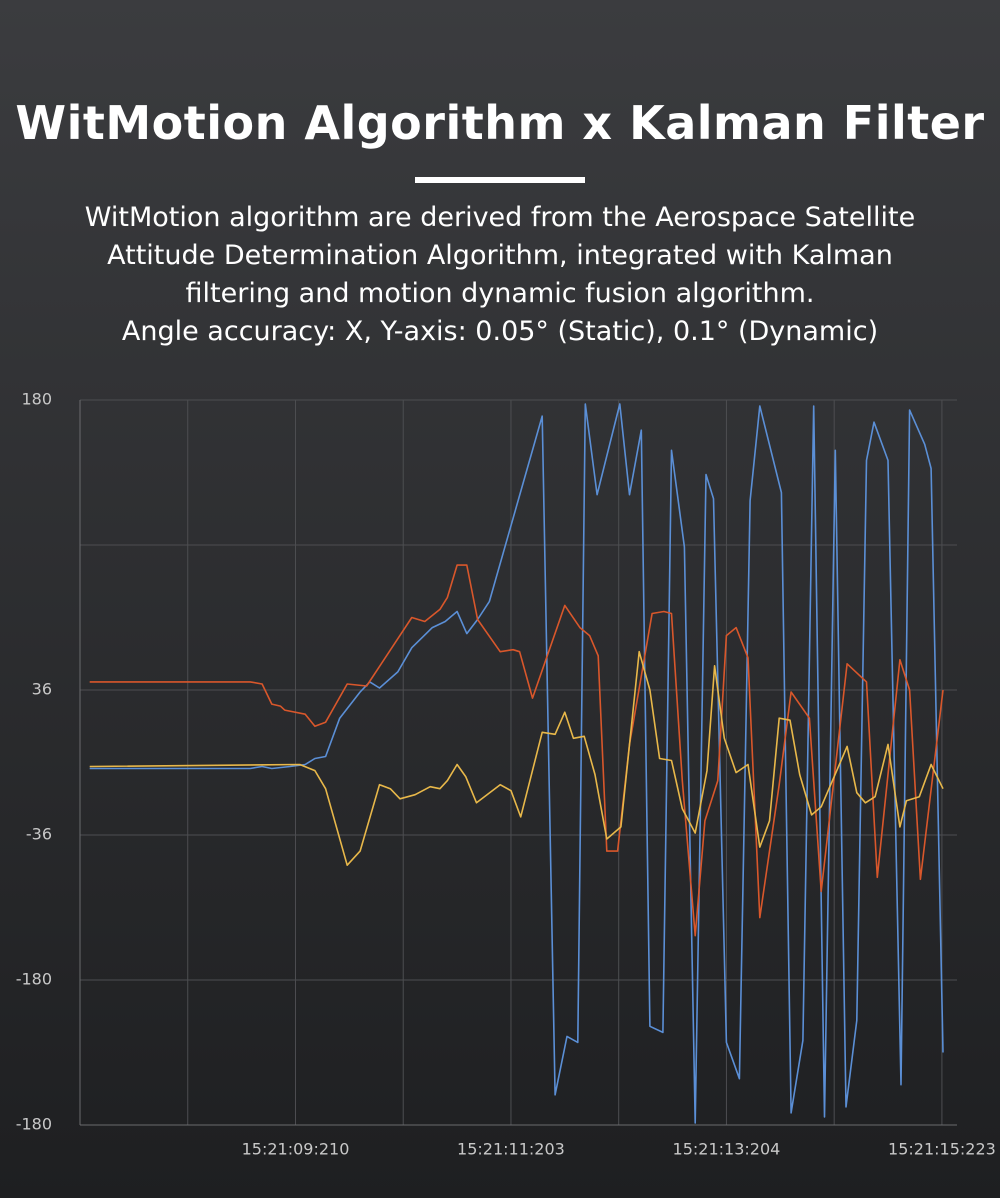 The image size is (1000, 1198). Describe the element at coordinates (500, 123) in the screenshot. I see `title: WitMotion Algorithm x Kalman Filter` at that location.